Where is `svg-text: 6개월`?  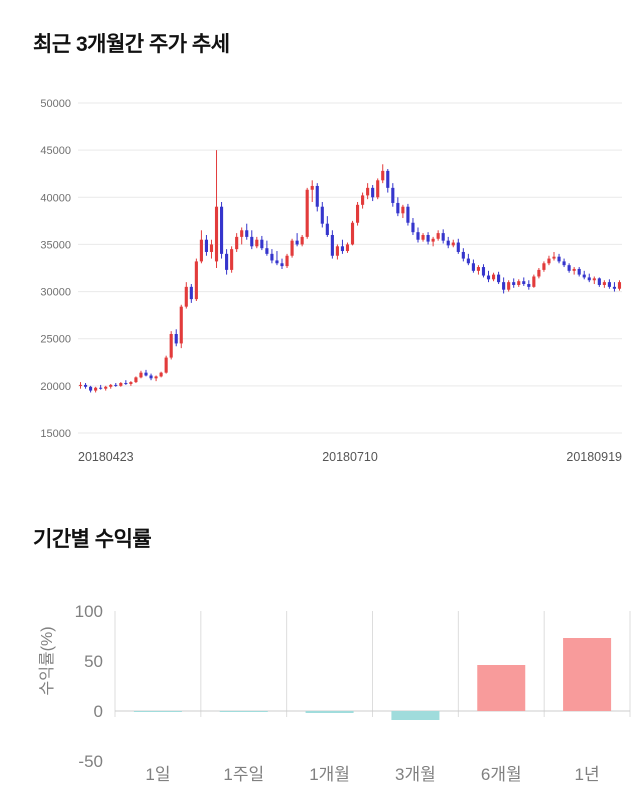
svg-text: 6개월 is located at coordinates (501, 774).